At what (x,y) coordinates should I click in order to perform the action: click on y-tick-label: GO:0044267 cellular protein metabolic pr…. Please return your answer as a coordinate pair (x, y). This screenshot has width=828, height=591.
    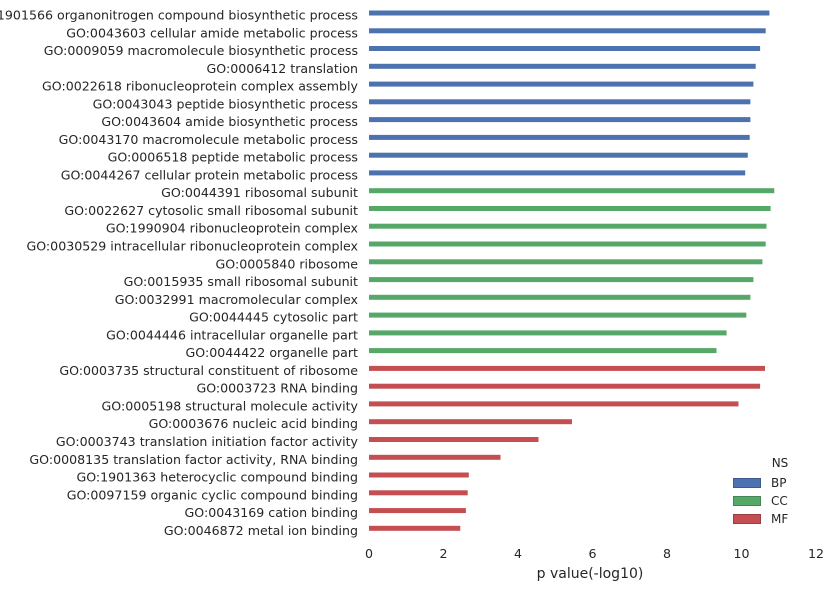
    Looking at the image, I should click on (209, 174).